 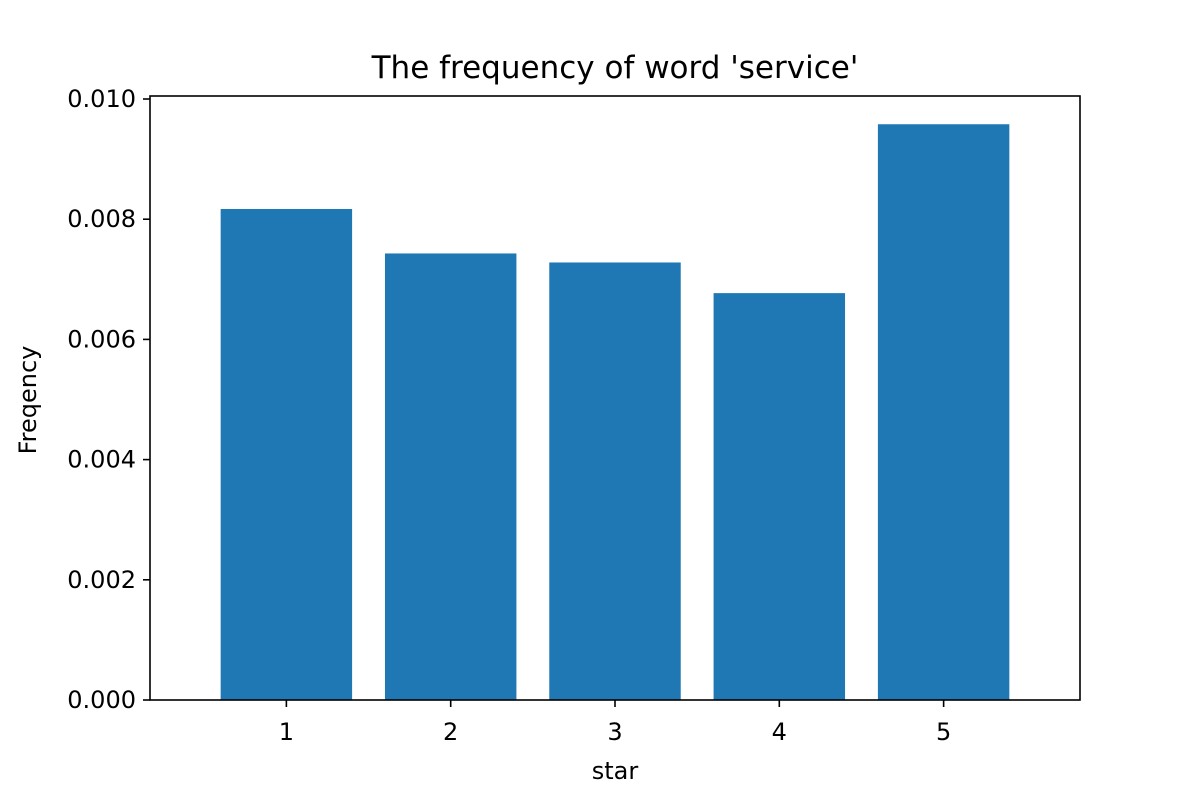 What do you see at coordinates (101, 580) in the screenshot?
I see `y-tick-label: 0.002` at bounding box center [101, 580].